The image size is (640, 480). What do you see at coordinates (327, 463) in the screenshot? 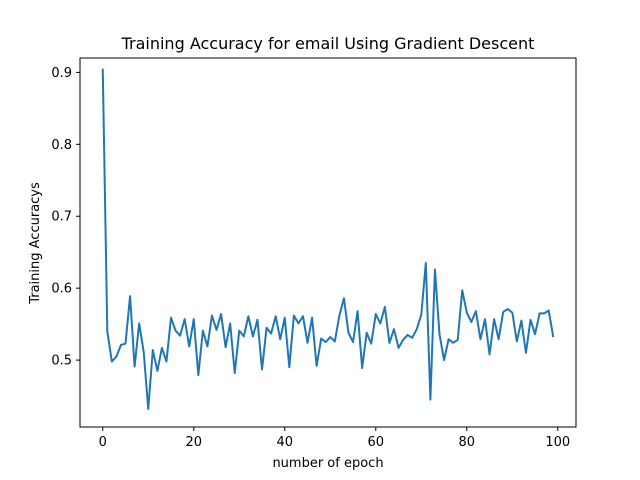
I see `x-axis-label: number of epoch` at bounding box center [327, 463].